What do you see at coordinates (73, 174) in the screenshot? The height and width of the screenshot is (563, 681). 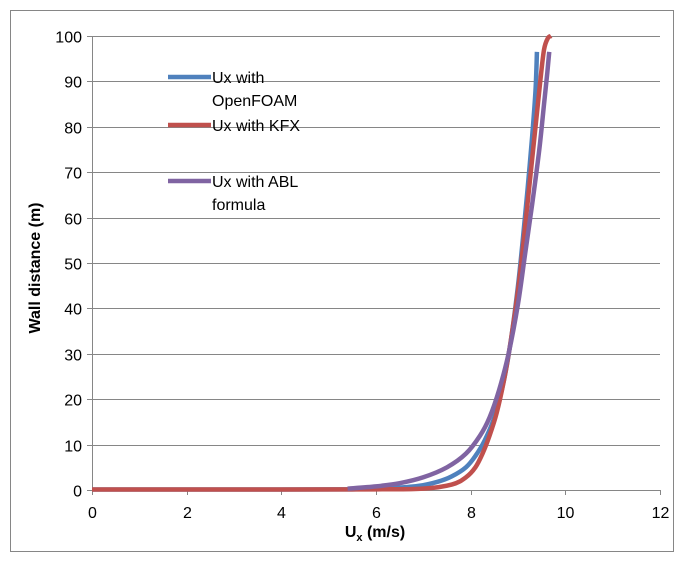 I see `y-tick-label: 70` at bounding box center [73, 174].